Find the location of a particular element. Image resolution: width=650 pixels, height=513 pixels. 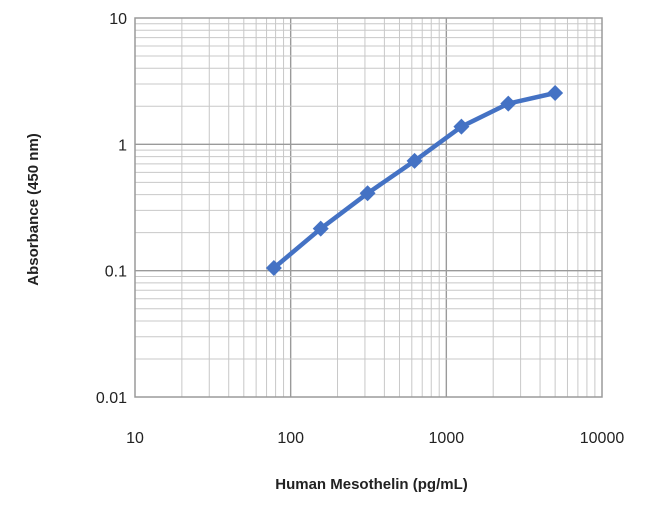

y-tick-label: 1 is located at coordinates (122, 145).